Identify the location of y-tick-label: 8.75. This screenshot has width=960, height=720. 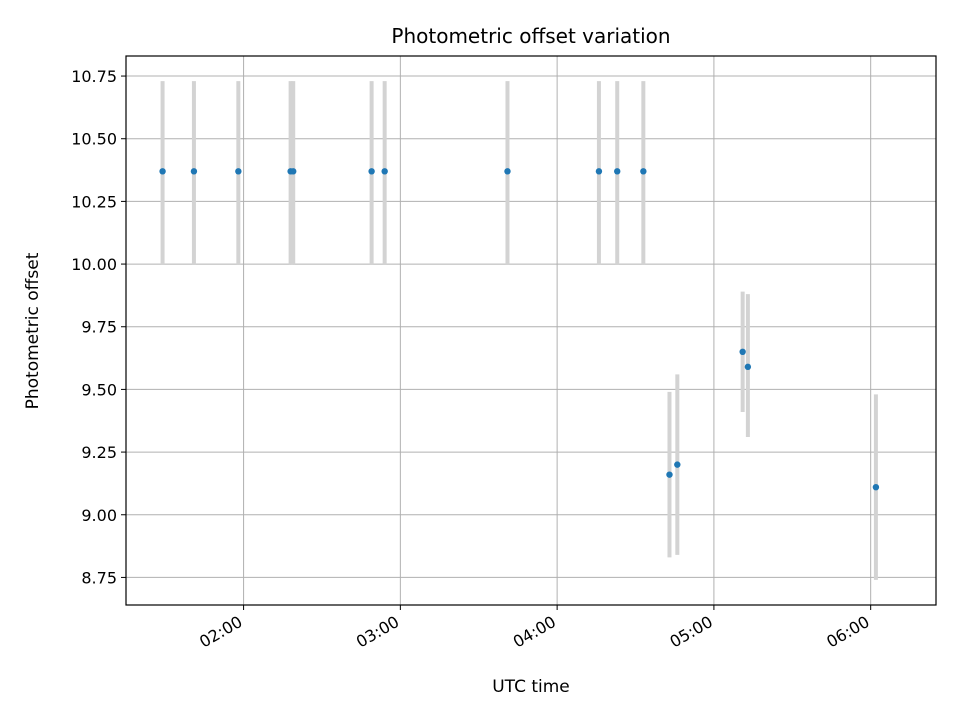
(99, 577).